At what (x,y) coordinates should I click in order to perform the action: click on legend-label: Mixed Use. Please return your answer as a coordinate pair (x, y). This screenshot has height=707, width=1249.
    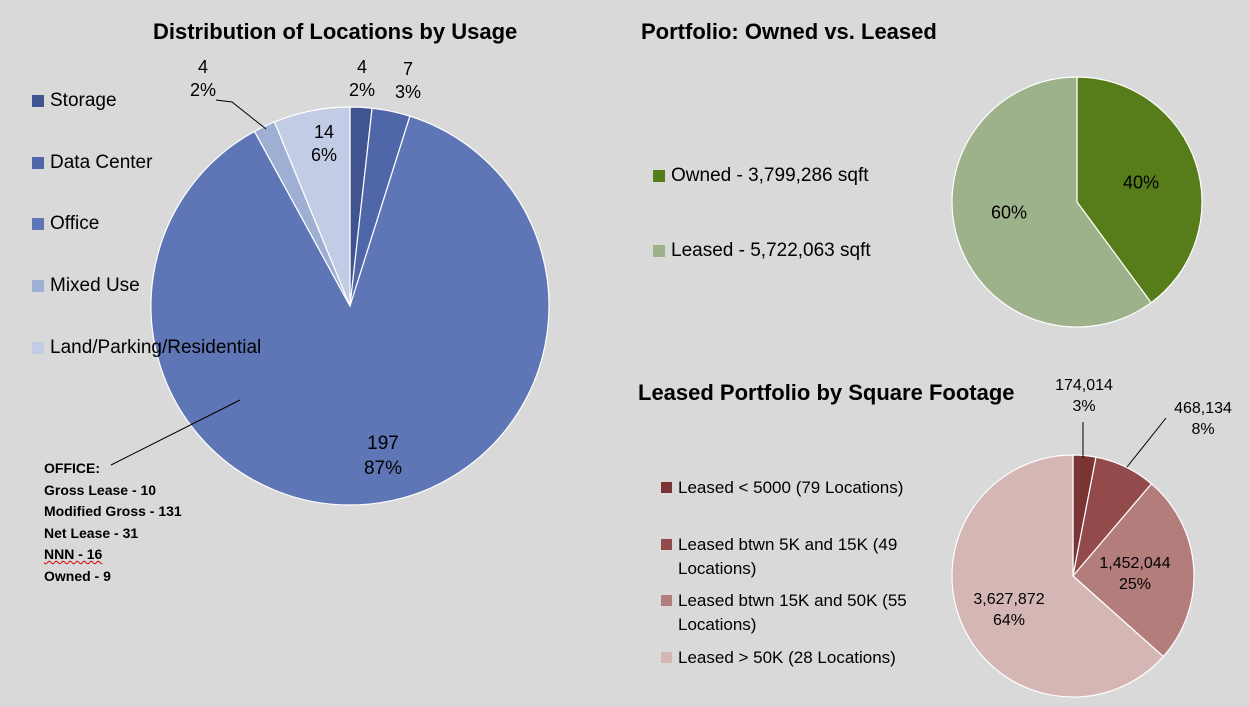
    Looking at the image, I should click on (95, 285).